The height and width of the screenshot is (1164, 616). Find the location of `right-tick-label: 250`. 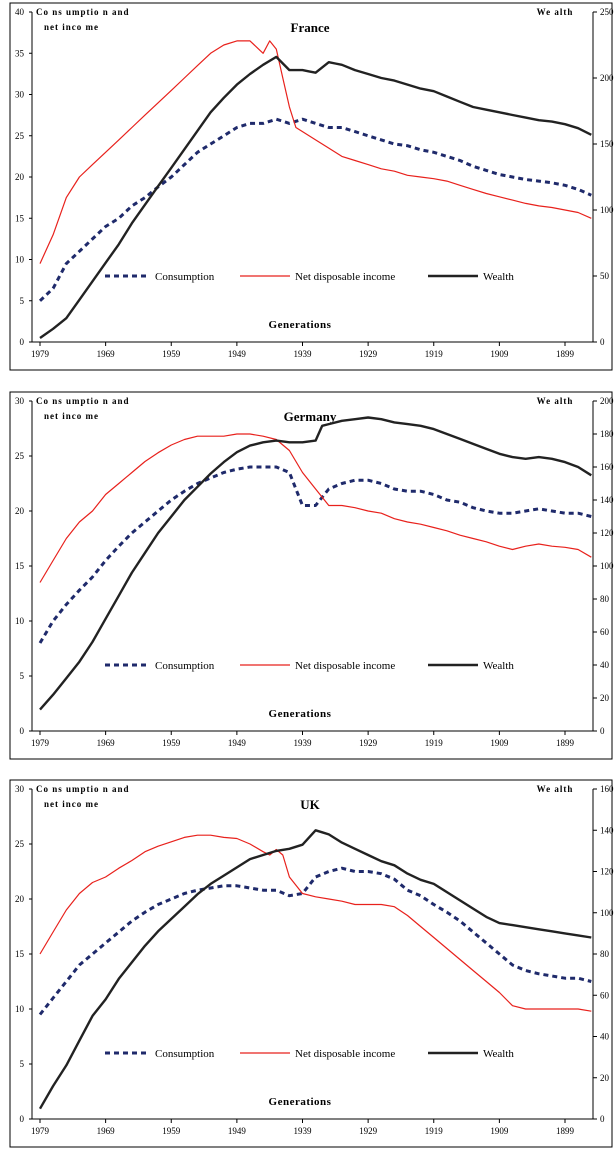

right-tick-label: 250 is located at coordinates (607, 12).